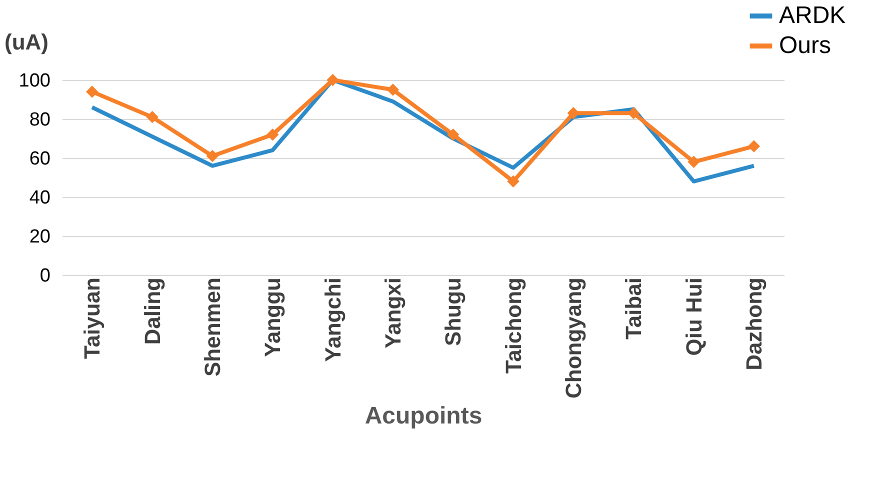  Describe the element at coordinates (453, 312) in the screenshot. I see `x-tick-label: Shugu` at that location.